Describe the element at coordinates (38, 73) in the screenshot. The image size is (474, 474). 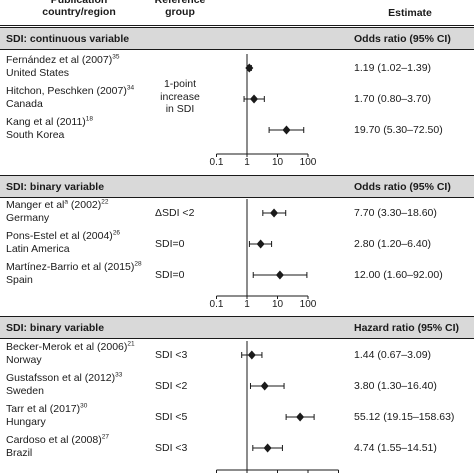
I see `study-region: United States` at that location.